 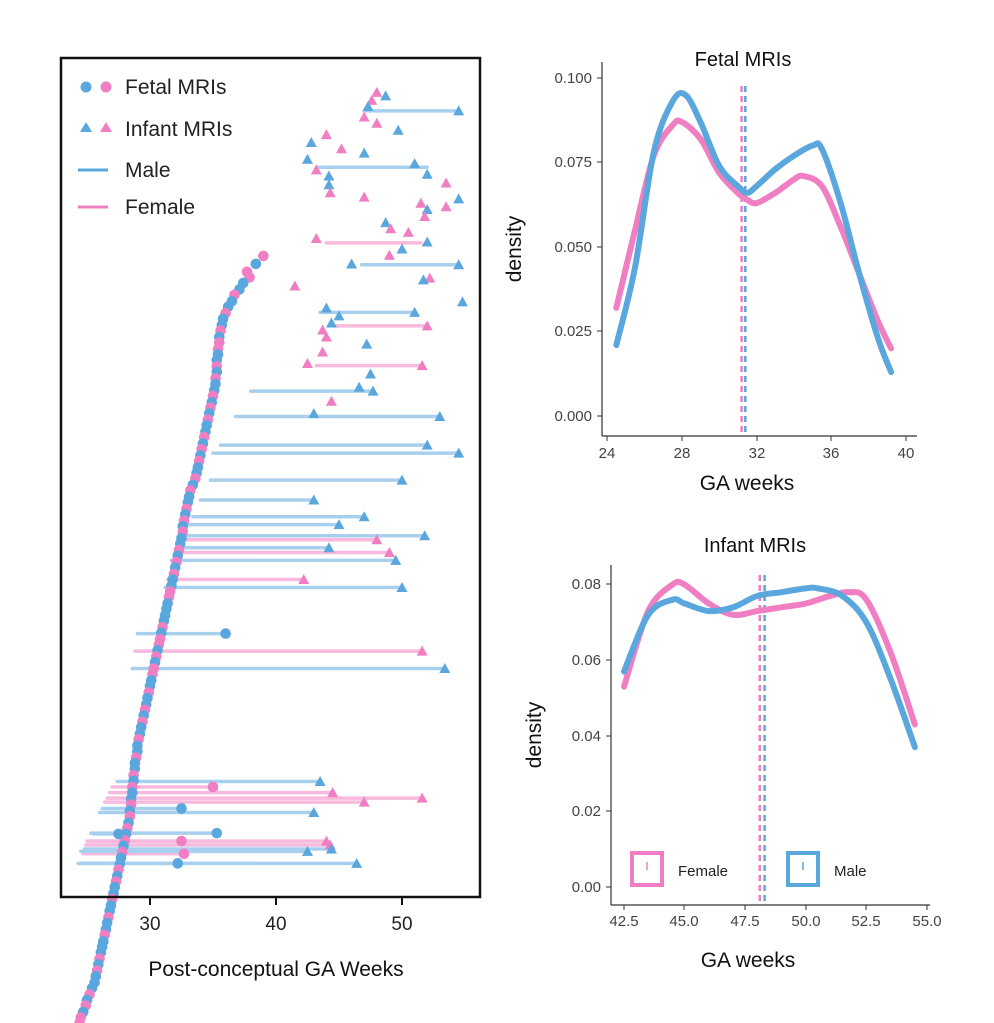 What do you see at coordinates (775, 917) in the screenshot?
I see `panel-c-x-ticks: 42.5 45.0 47.5 50.0 52.5 55.0` at bounding box center [775, 917].